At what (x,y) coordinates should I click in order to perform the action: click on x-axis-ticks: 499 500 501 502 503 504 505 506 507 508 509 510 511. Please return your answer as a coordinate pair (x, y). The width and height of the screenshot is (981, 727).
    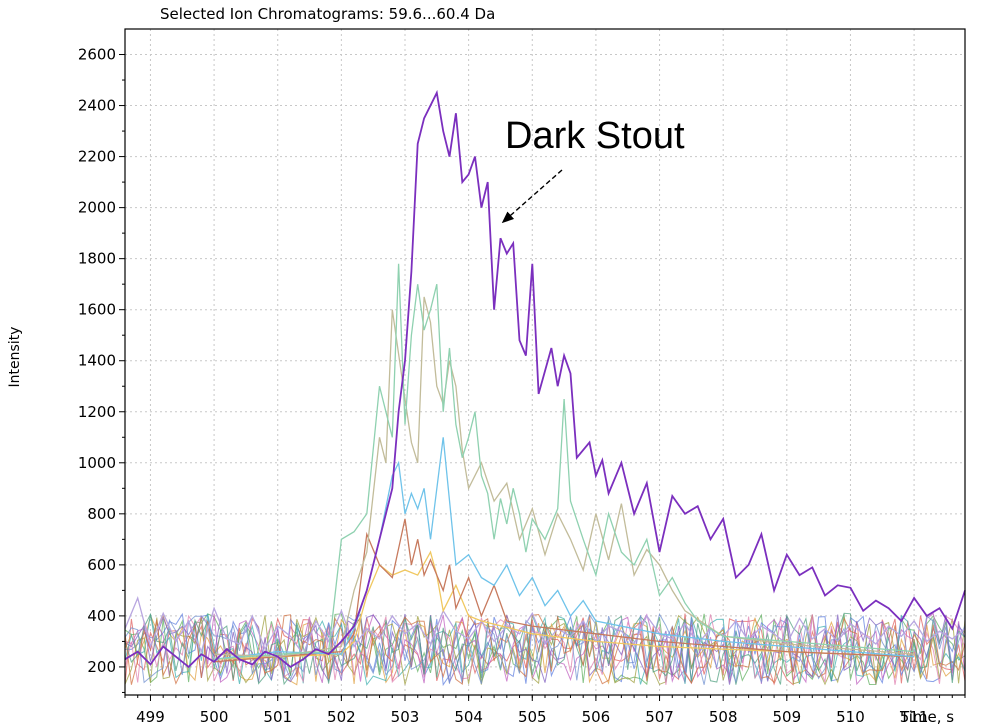
    Looking at the image, I should click on (545, 710).